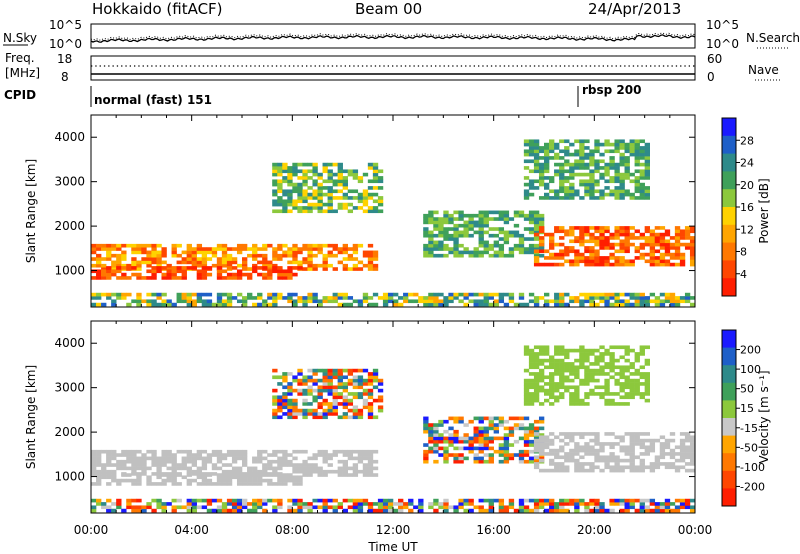 The image size is (800, 554). I want to click on power-y-axis-label: Slant Range [km], so click(31, 211).